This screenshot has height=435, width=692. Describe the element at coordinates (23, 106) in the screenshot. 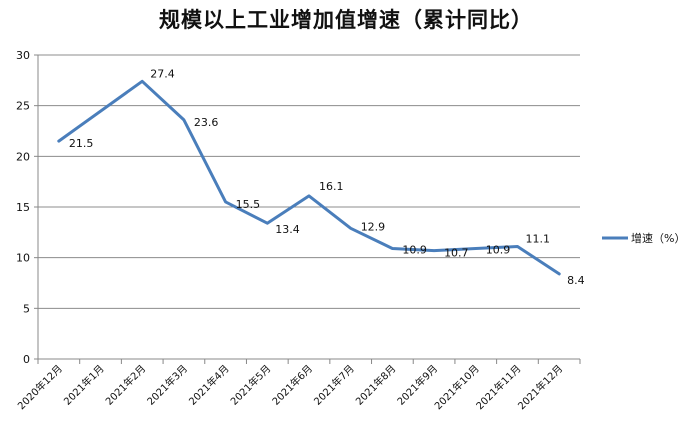

I see `y-tick-label: 25` at that location.